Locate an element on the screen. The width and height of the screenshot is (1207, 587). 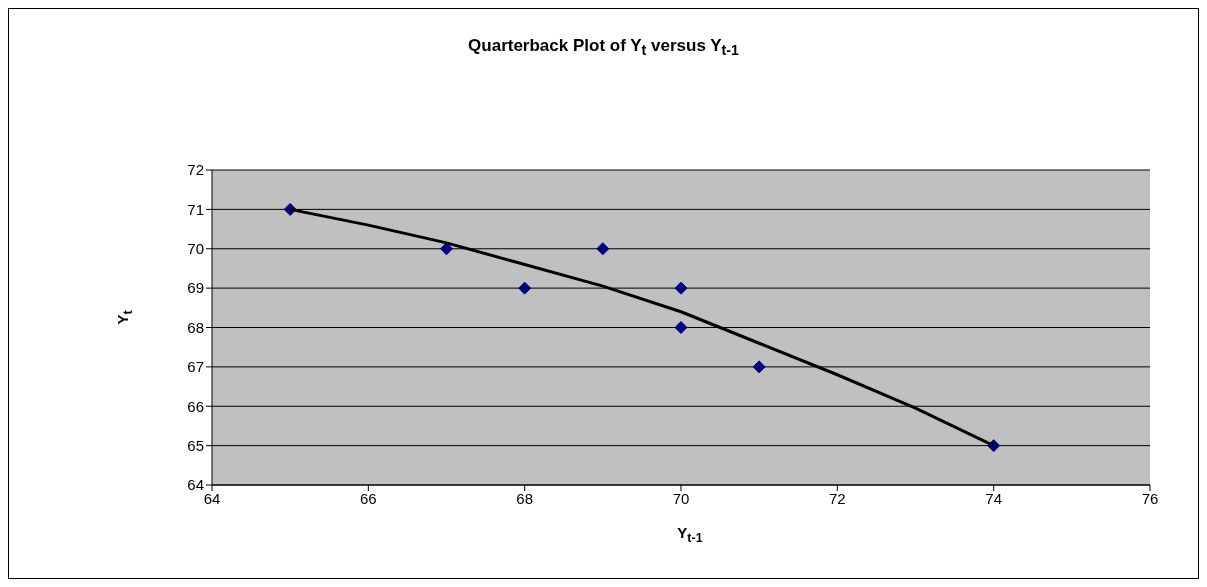
y-tick-label: 71 is located at coordinates (195, 209).